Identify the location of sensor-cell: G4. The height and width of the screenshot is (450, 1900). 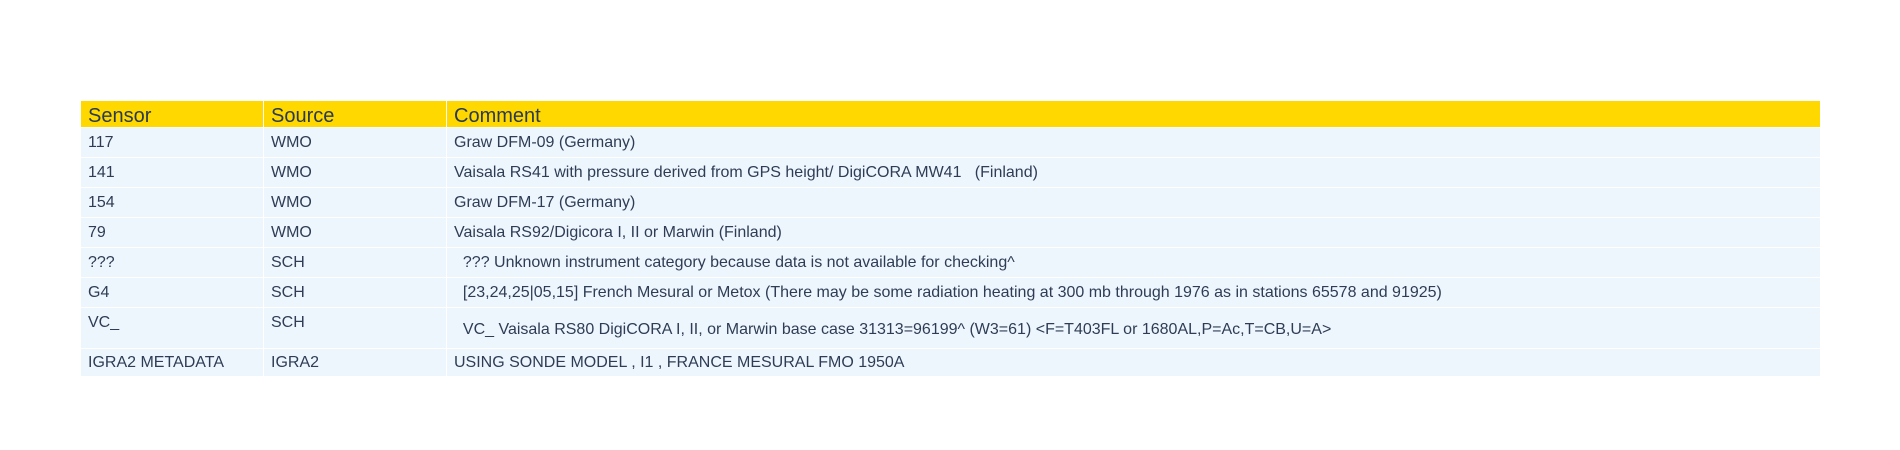
(172, 292).